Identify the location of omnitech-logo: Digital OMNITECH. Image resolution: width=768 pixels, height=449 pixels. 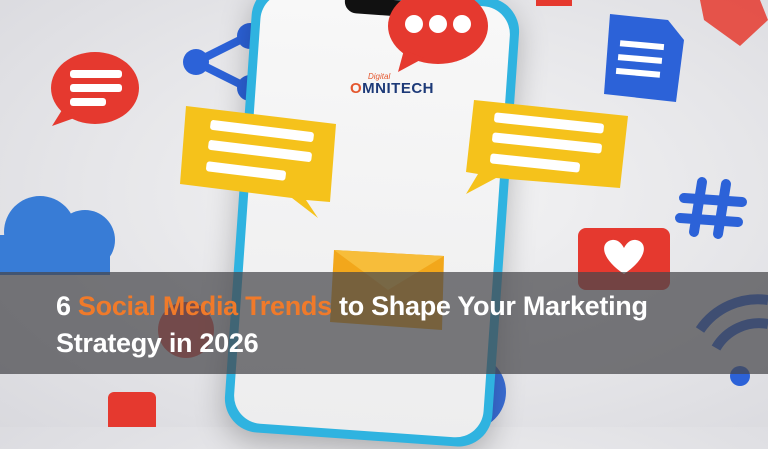
(395, 90).